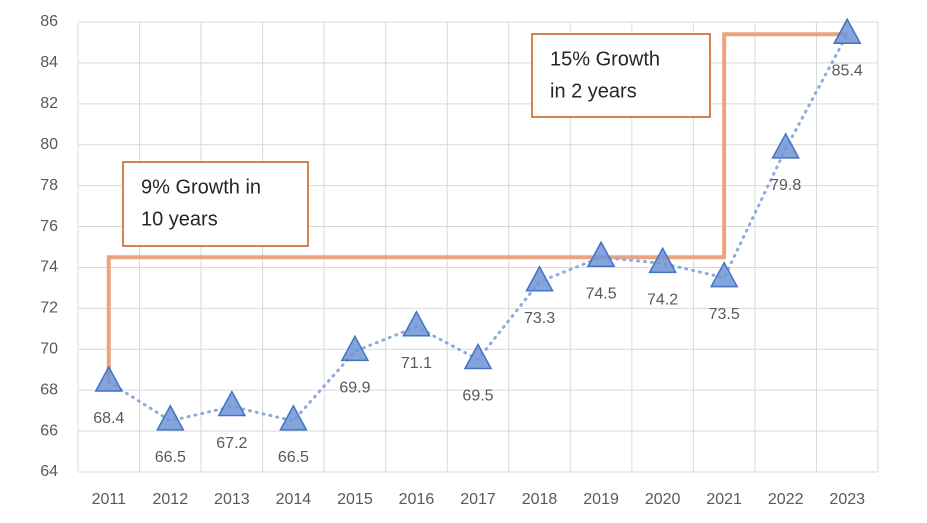 This screenshot has width=927, height=523. Describe the element at coordinates (786, 499) in the screenshot. I see `x-tick-label: 2022` at that location.